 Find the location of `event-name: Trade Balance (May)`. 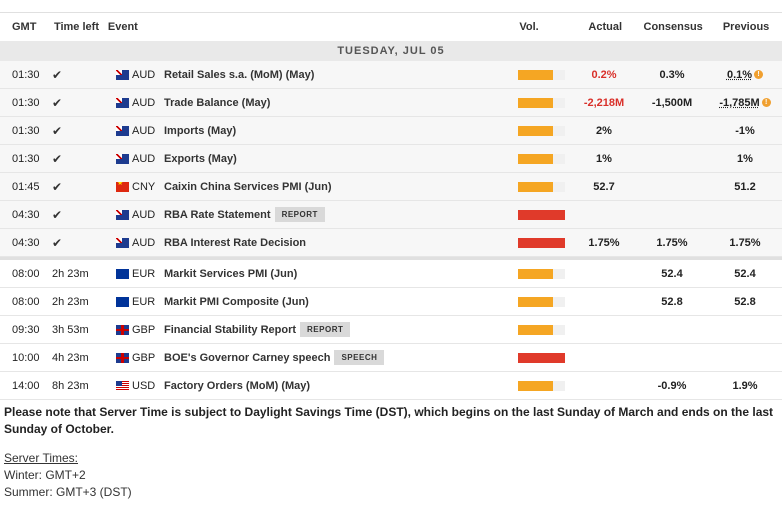

event-name: Trade Balance (May) is located at coordinates (217, 102).